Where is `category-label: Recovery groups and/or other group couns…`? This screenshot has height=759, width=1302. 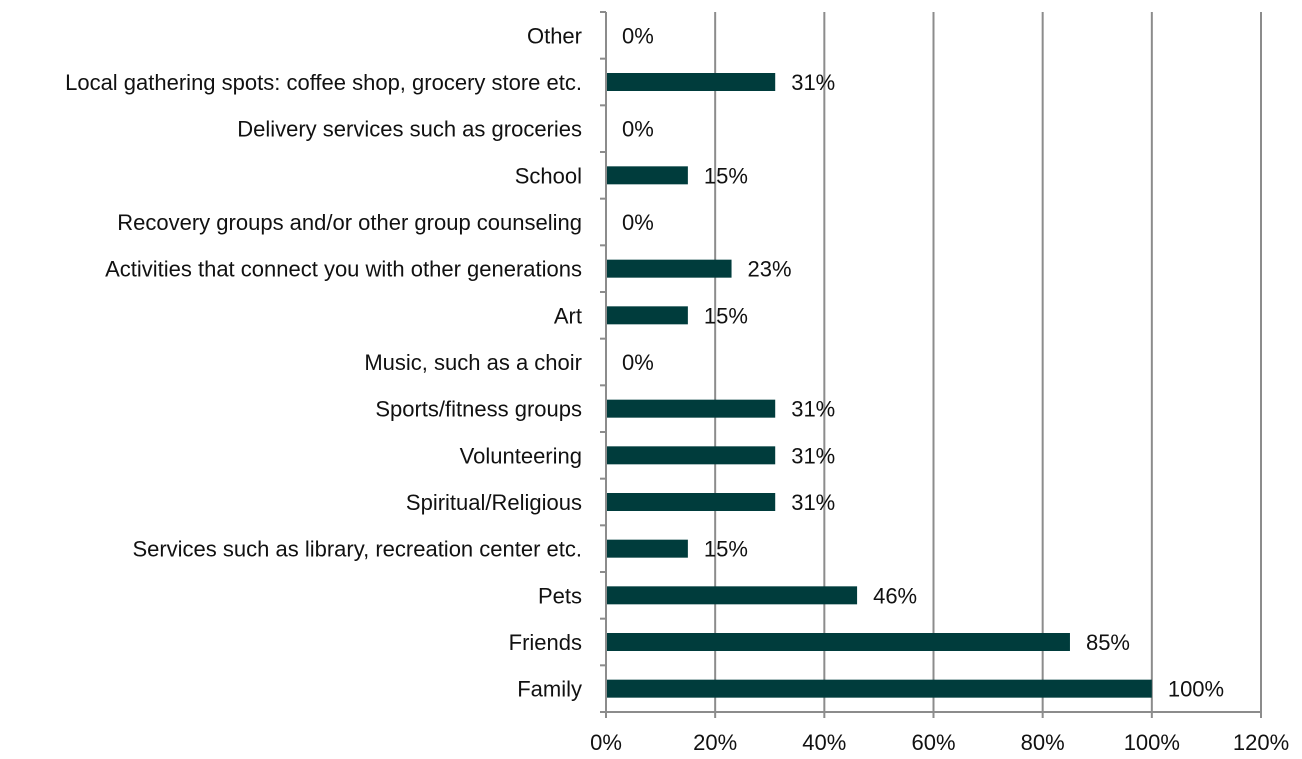
category-label: Recovery groups and/or other group couns… is located at coordinates (349, 222).